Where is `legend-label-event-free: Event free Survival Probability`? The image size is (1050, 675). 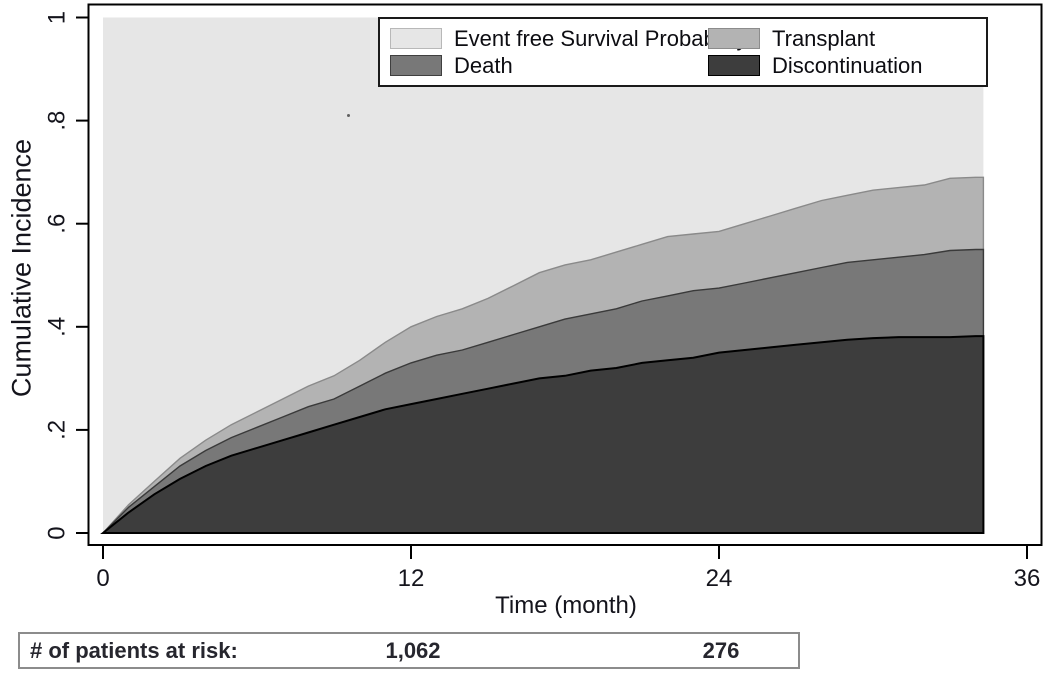
legend-label-event-free: Event free Survival Probability is located at coordinates (601, 39).